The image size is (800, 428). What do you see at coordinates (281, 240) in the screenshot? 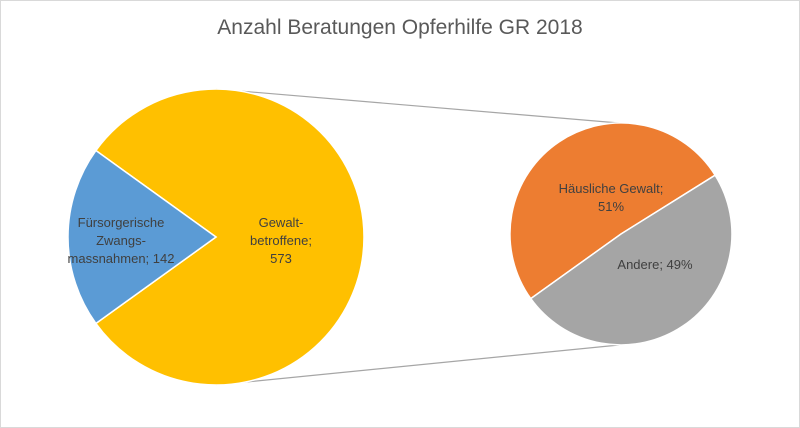
I see `data-label-gewaltbetroffene: Gewalt-betroffene; 573` at bounding box center [281, 240].